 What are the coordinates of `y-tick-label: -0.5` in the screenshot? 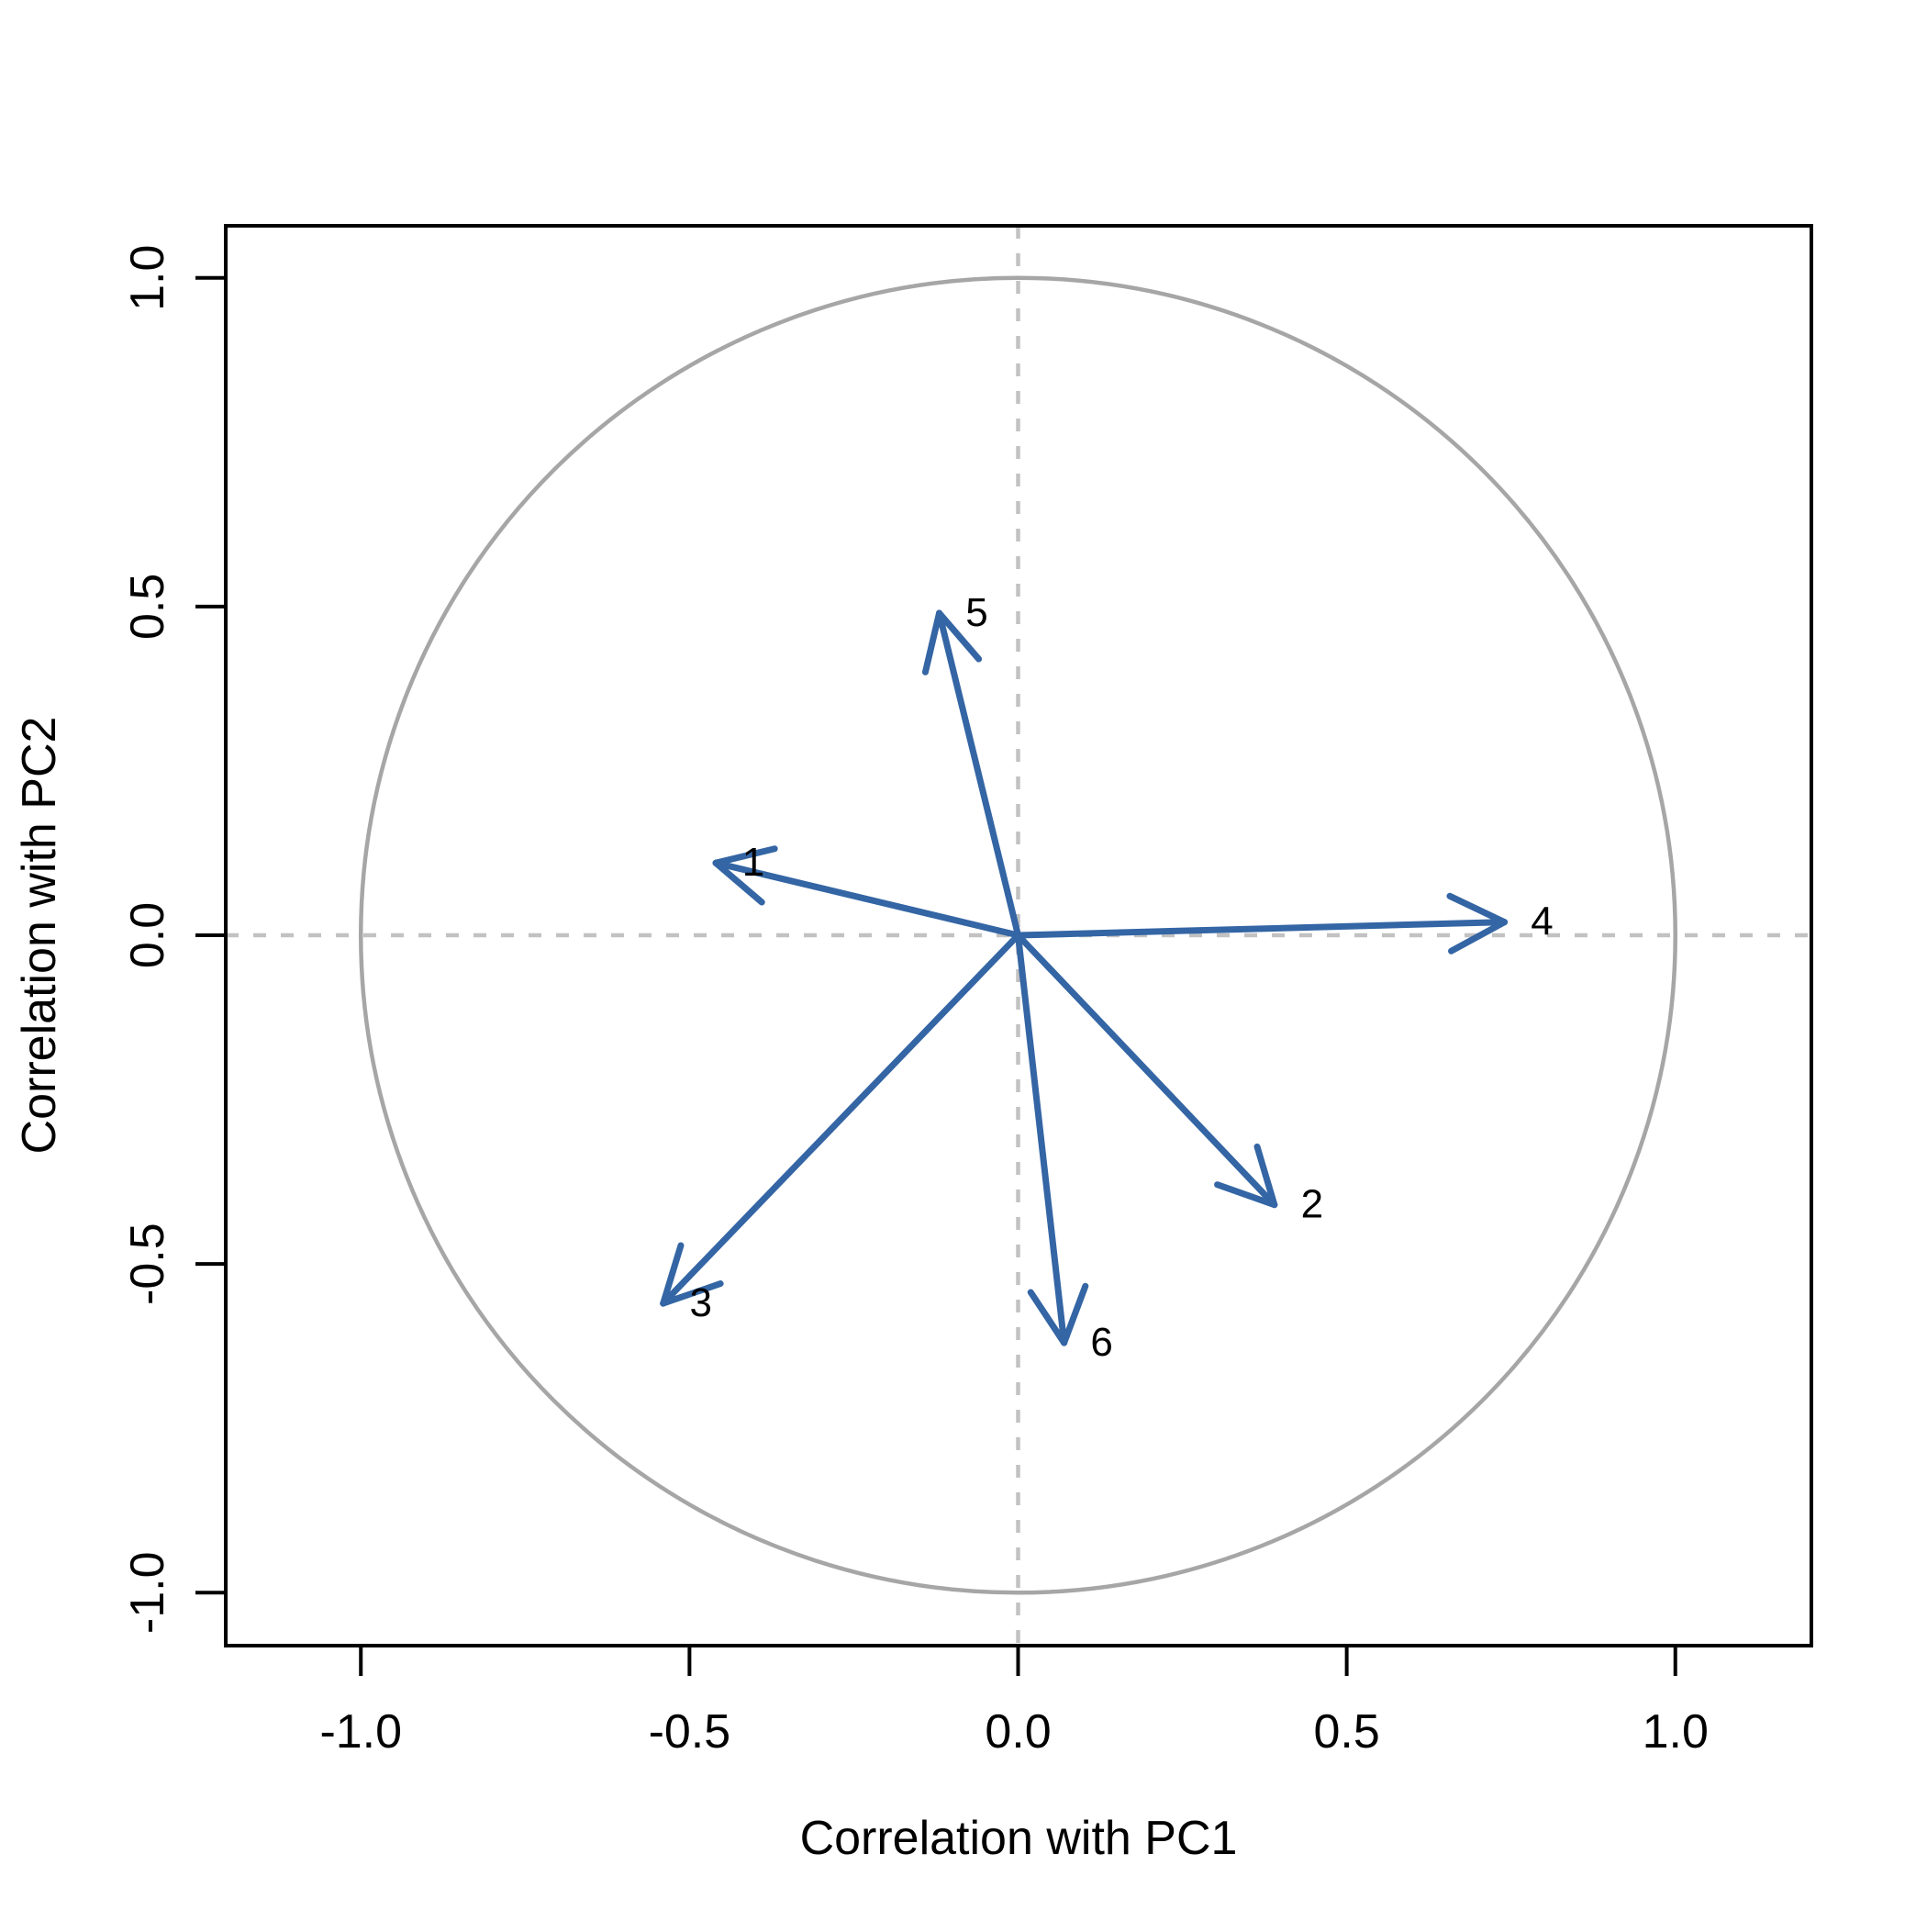 It's located at (147, 1264).